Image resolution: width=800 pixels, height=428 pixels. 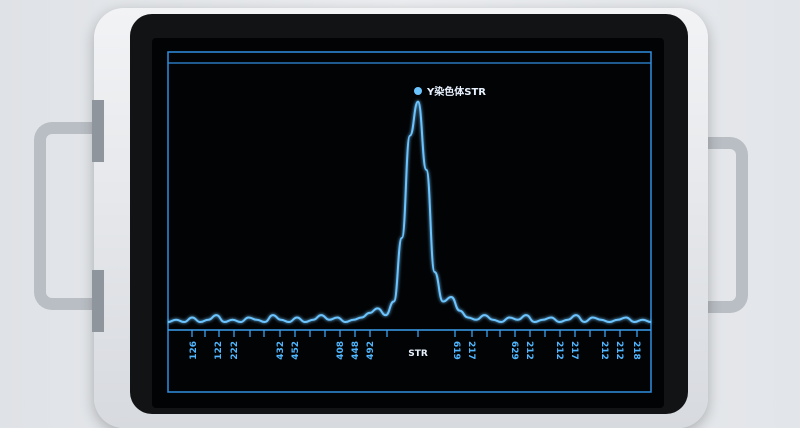 I want to click on x-tick-label: STR, so click(x=418, y=354).